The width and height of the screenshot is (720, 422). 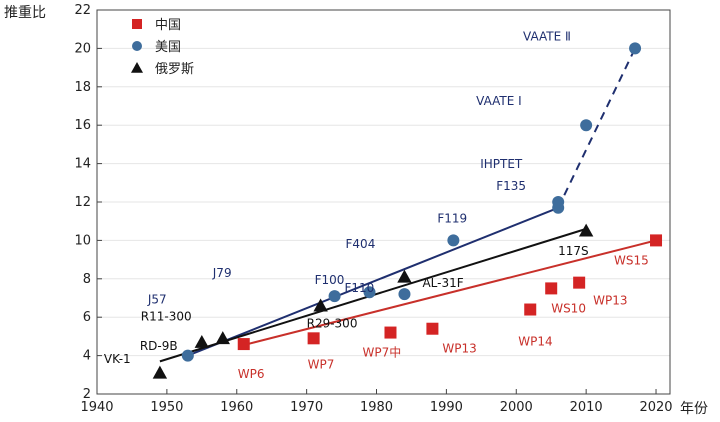 I want to click on y-tick-label: 2, so click(x=87, y=394).